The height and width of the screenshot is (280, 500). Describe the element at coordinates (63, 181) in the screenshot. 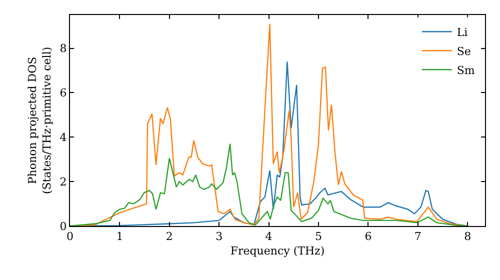

I see `y-tick-label: 2` at that location.